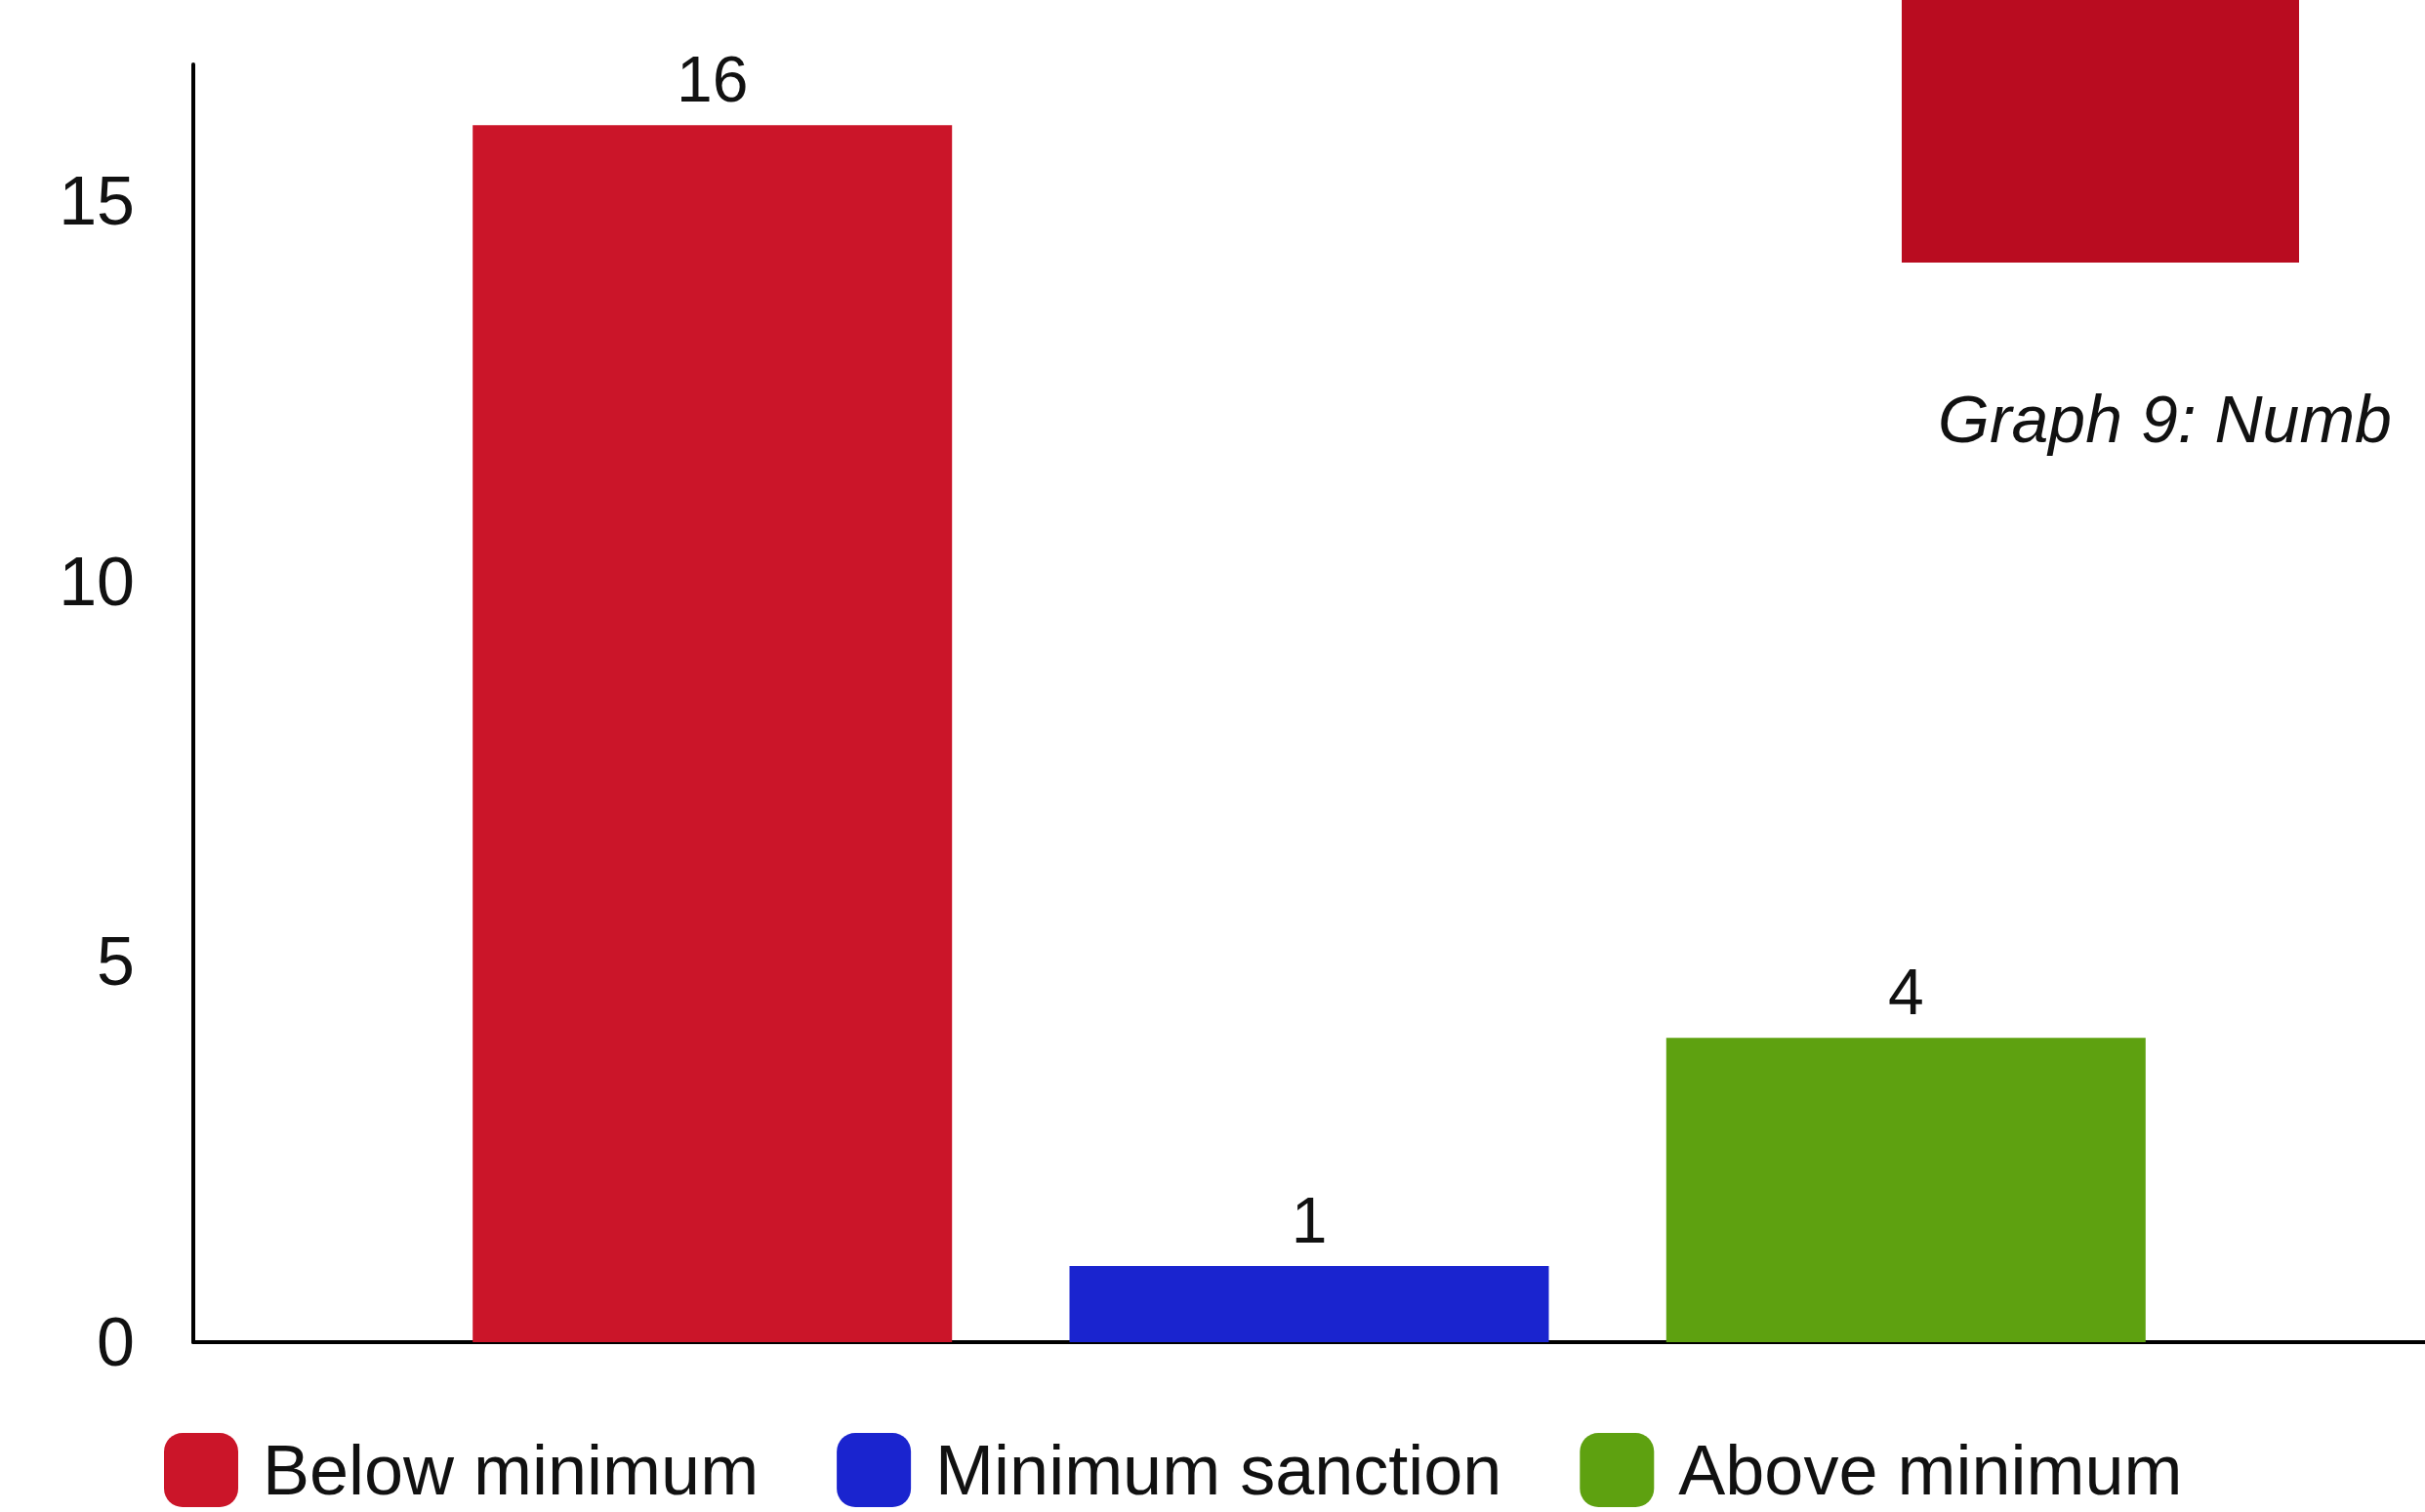 This screenshot has height=1512, width=2425. What do you see at coordinates (1906, 992) in the screenshot?
I see `data-label: 4` at bounding box center [1906, 992].